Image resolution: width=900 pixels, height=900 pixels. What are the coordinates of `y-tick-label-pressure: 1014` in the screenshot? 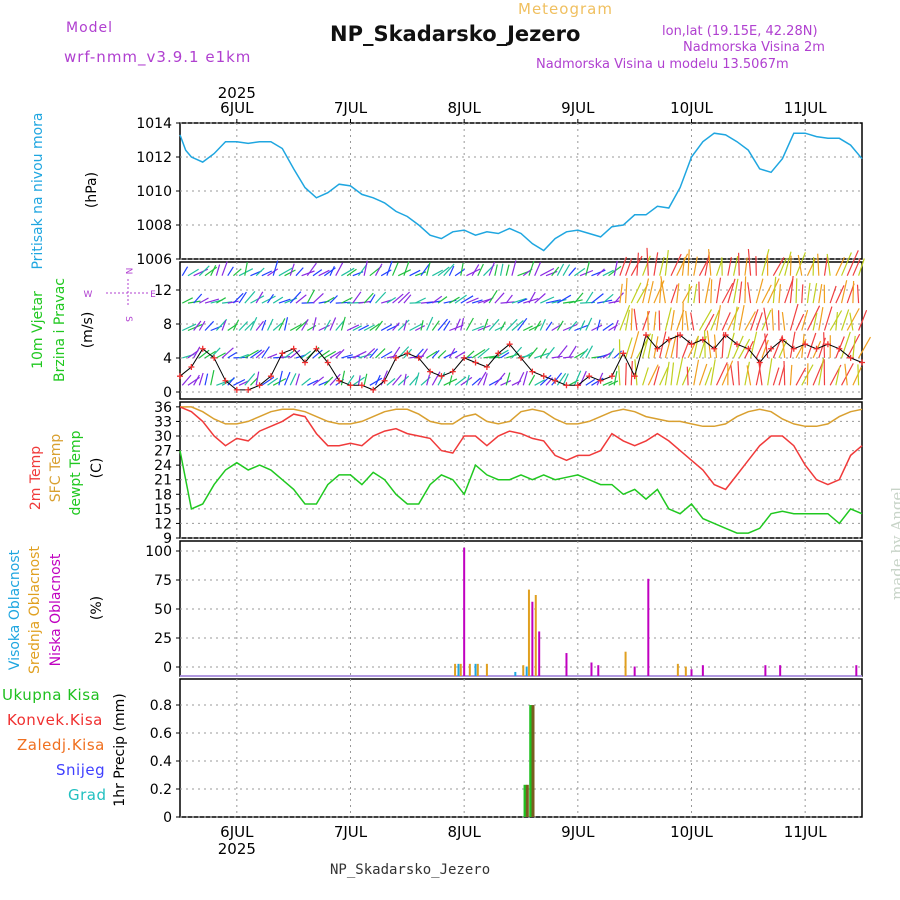 It's located at (154, 124).